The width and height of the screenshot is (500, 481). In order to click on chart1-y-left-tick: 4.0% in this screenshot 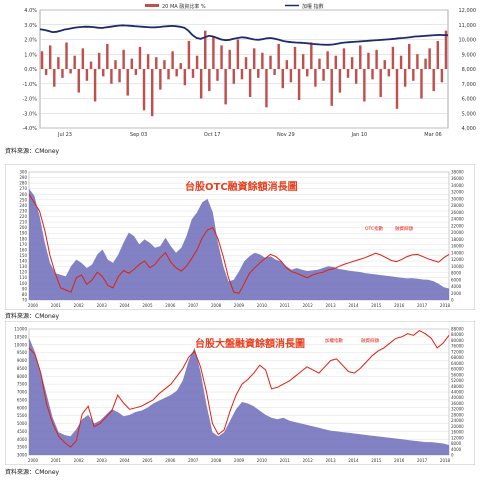, I will do `click(30, 11)`.